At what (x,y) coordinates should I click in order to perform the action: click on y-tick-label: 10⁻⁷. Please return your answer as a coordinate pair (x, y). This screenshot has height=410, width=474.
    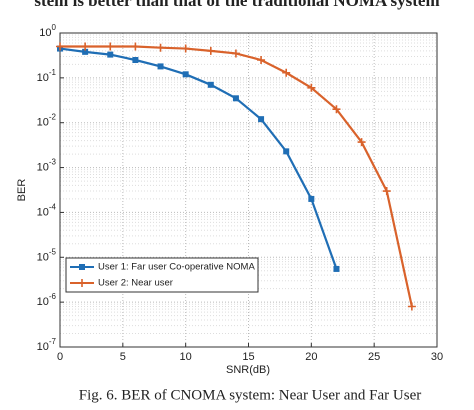
    Looking at the image, I should click on (47, 345).